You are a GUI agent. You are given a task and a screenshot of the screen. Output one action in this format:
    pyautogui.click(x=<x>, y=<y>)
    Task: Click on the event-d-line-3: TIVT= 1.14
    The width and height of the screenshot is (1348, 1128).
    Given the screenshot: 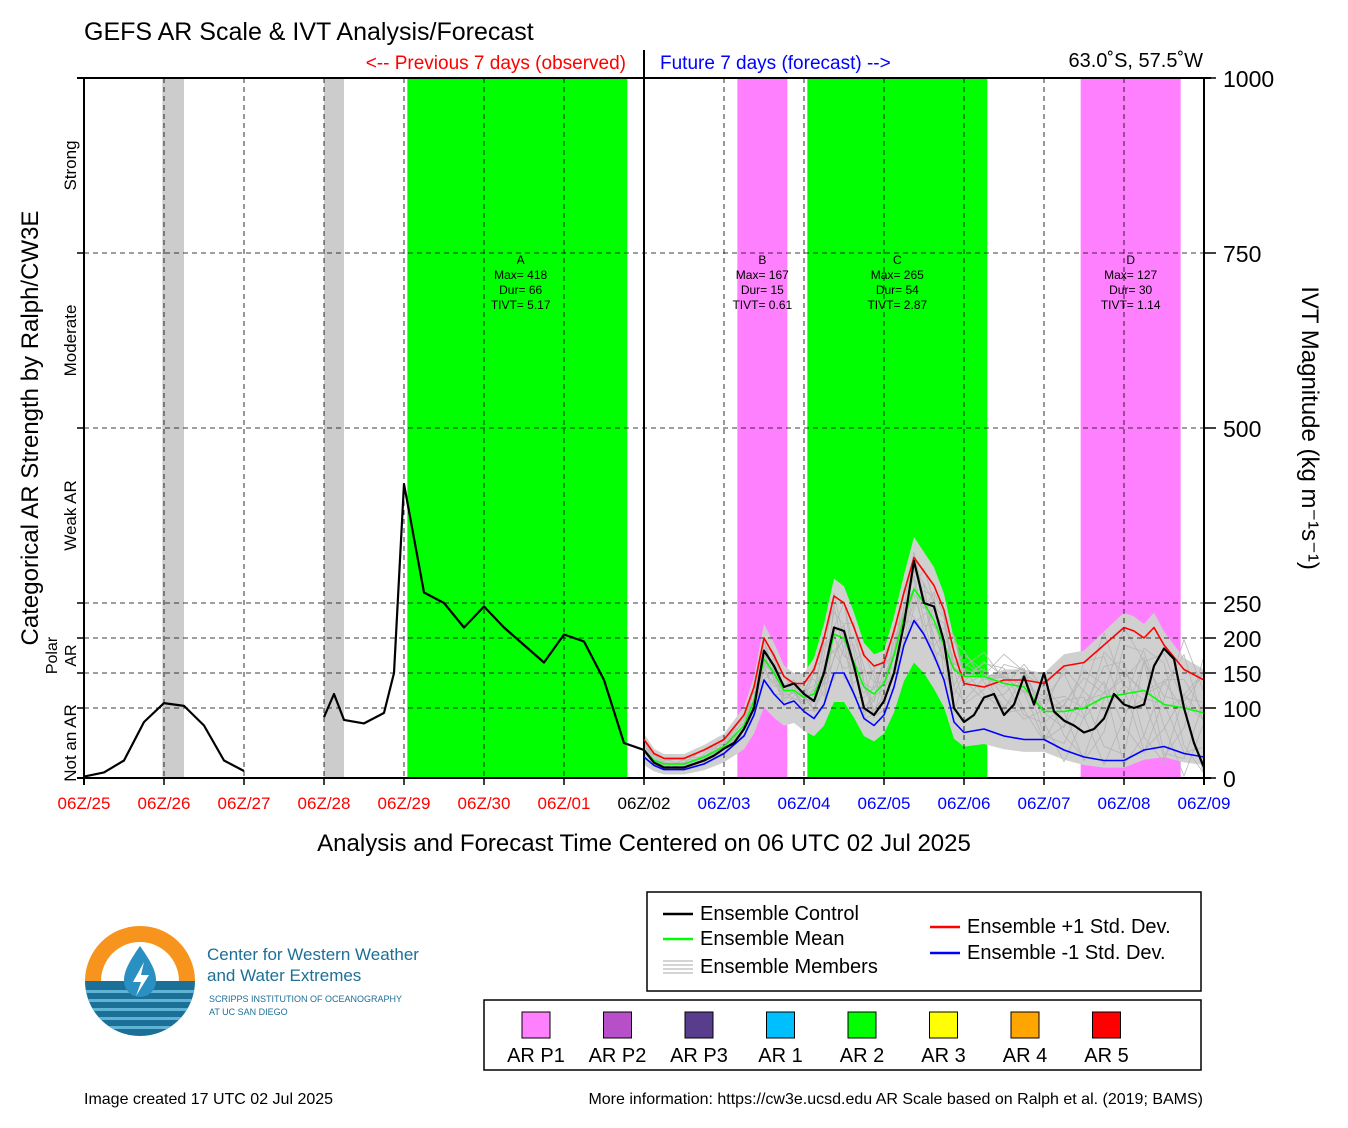 What is the action you would take?
    pyautogui.click(x=1131, y=305)
    